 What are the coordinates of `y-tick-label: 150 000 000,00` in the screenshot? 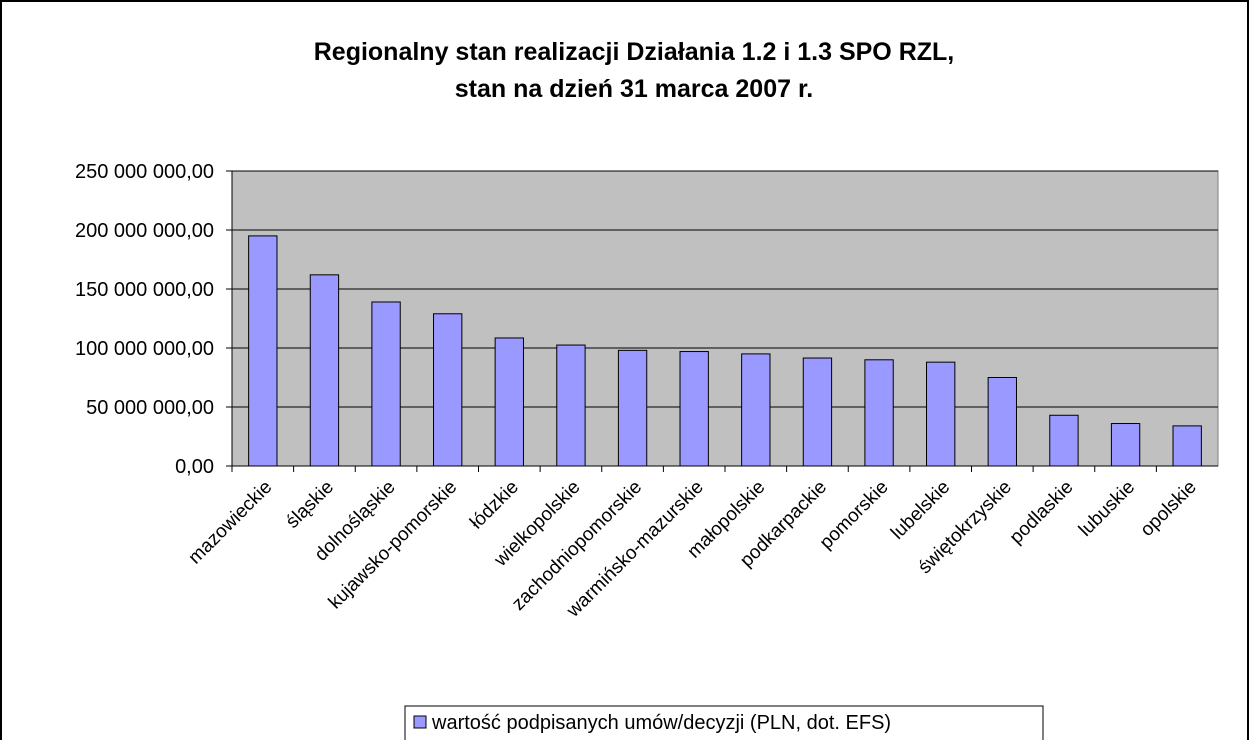 It's located at (144, 290).